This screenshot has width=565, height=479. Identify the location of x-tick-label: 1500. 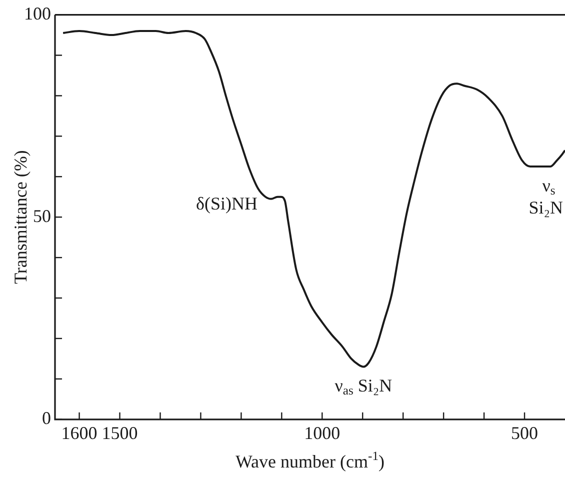
(120, 432).